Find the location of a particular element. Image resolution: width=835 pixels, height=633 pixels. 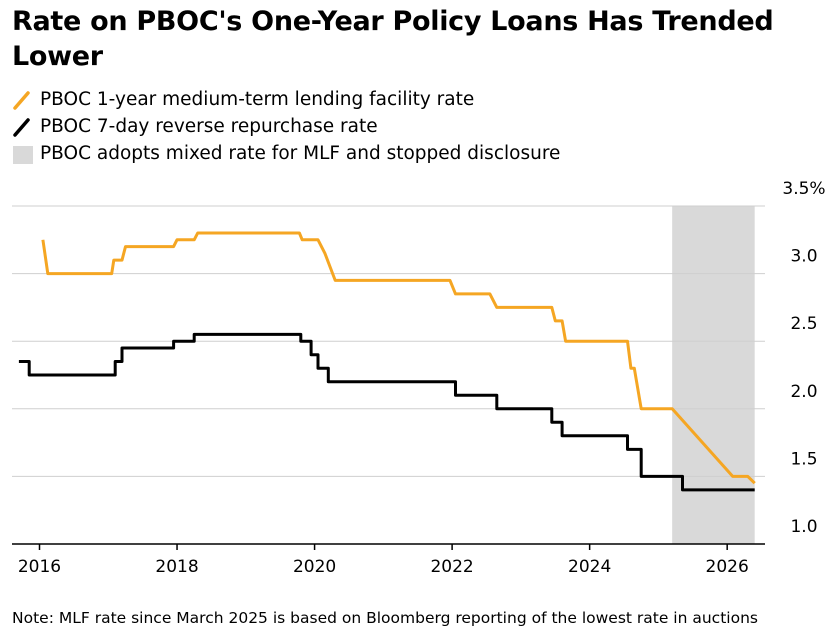

legend-swatch-shaded is located at coordinates (23, 154).